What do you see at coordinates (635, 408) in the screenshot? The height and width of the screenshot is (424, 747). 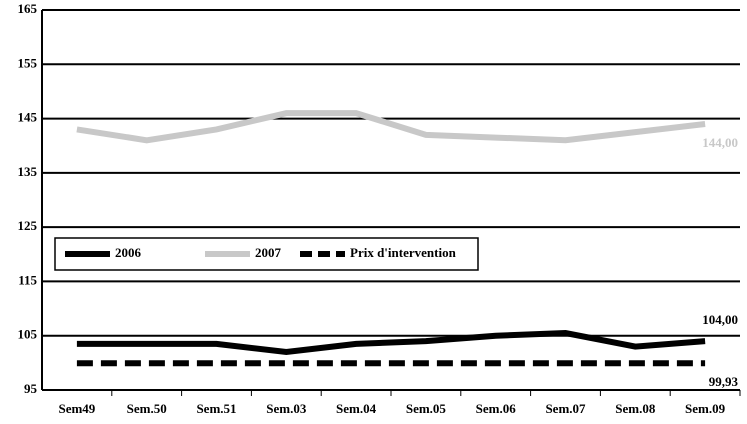 I see `x-tick-label: Sem.08` at bounding box center [635, 408].